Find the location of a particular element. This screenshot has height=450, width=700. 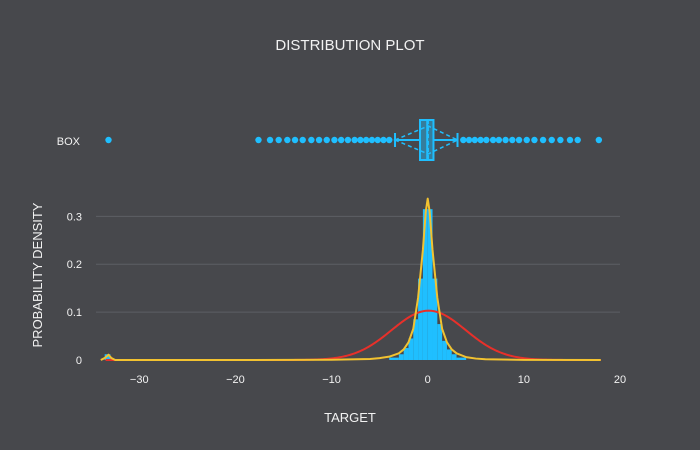

chart-title: DISTRIBUTION PLOT is located at coordinates (349, 45).